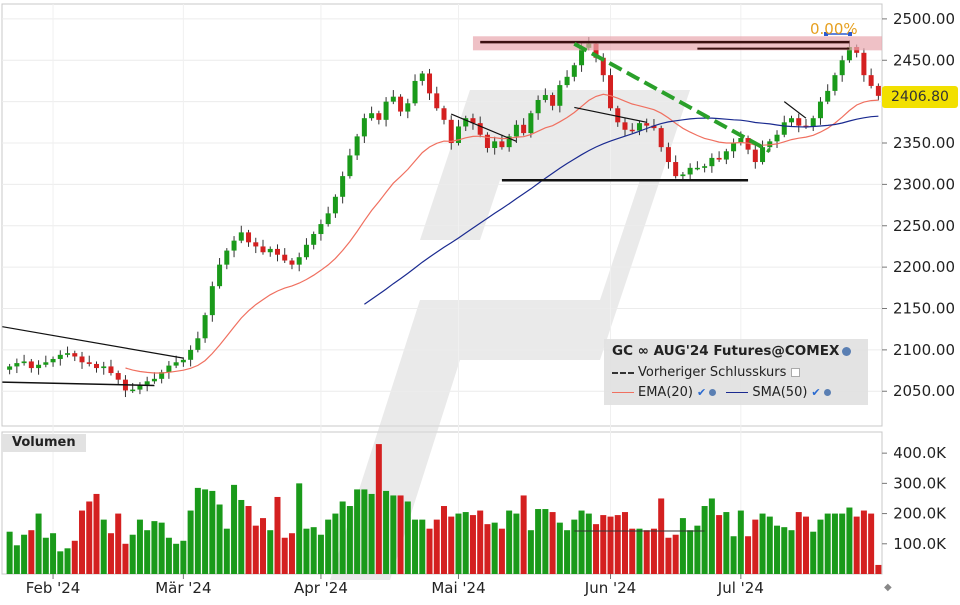  Describe the element at coordinates (850, 34) in the screenshot. I see `prev-close-handle` at that location.